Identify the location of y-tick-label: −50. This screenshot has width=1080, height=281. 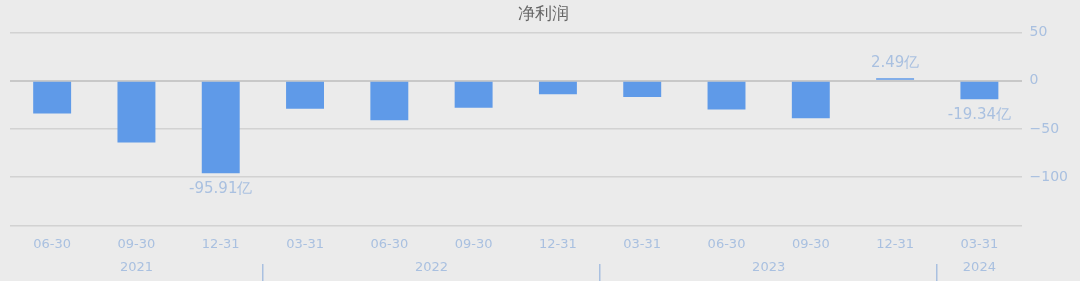
(1044, 127).